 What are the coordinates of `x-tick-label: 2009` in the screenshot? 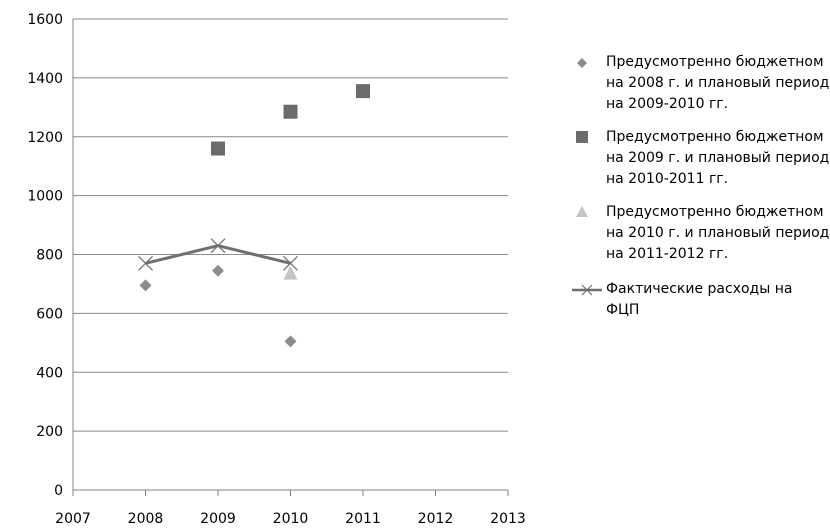 It's located at (218, 519).